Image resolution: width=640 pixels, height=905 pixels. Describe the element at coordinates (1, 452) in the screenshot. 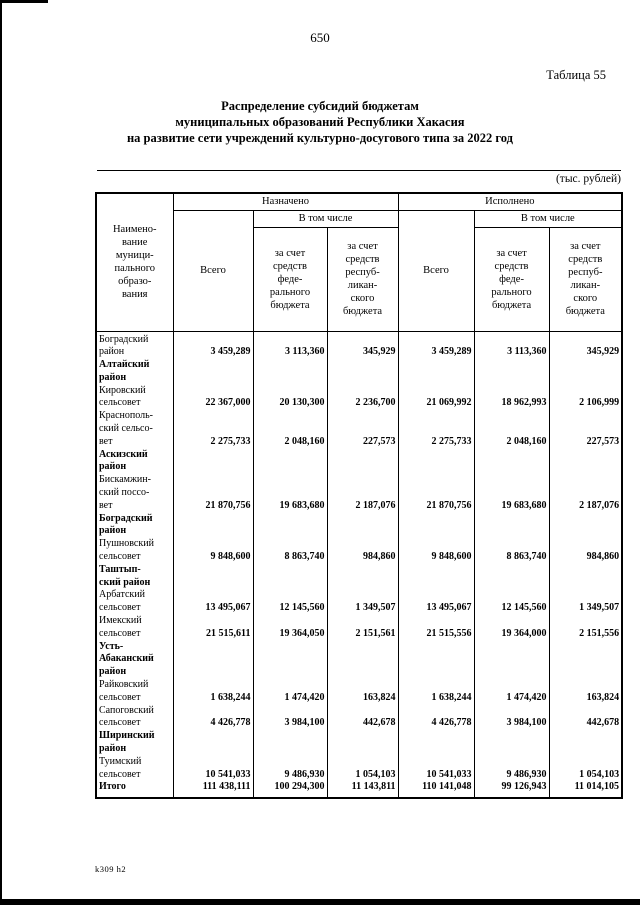

I see `scan-edge-left` at that location.